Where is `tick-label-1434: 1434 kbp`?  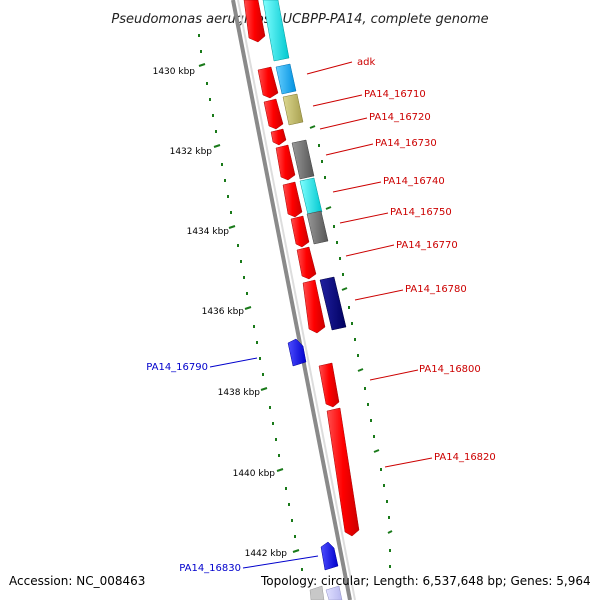 tick-label-1434: 1434 kbp is located at coordinates (208, 232).